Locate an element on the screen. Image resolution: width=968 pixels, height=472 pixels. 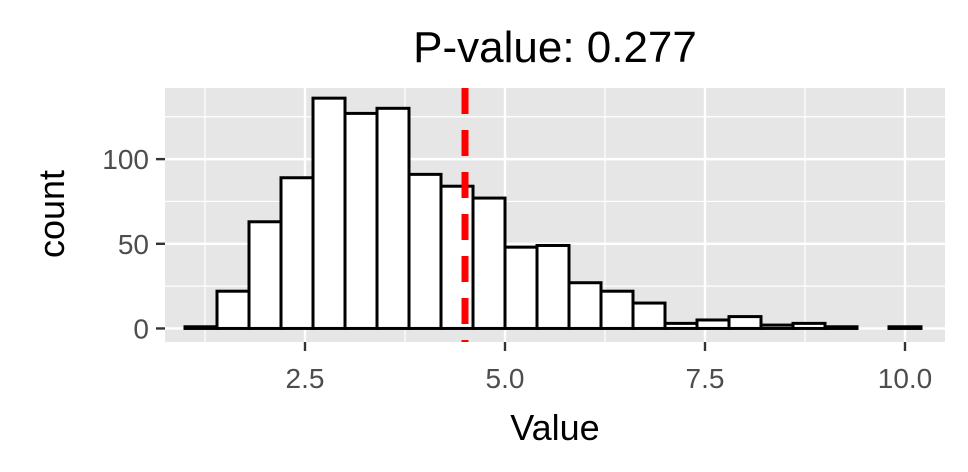
x-axis: 2.5 5.0 7.5 10.0 is located at coordinates (609, 368).